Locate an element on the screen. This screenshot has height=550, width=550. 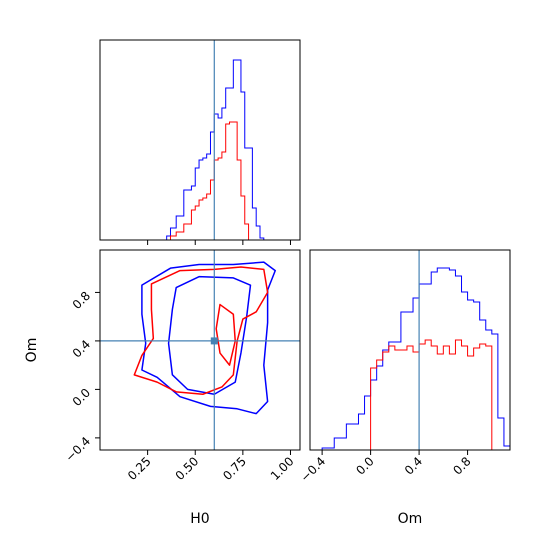
panel-h0-marginal-histogram is located at coordinates (200, 142).